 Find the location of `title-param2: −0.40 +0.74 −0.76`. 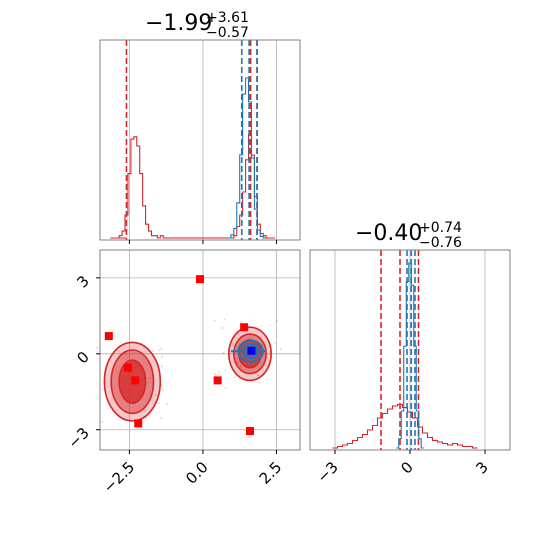

title-param2: −0.40 +0.74 −0.76 is located at coordinates (408, 235).